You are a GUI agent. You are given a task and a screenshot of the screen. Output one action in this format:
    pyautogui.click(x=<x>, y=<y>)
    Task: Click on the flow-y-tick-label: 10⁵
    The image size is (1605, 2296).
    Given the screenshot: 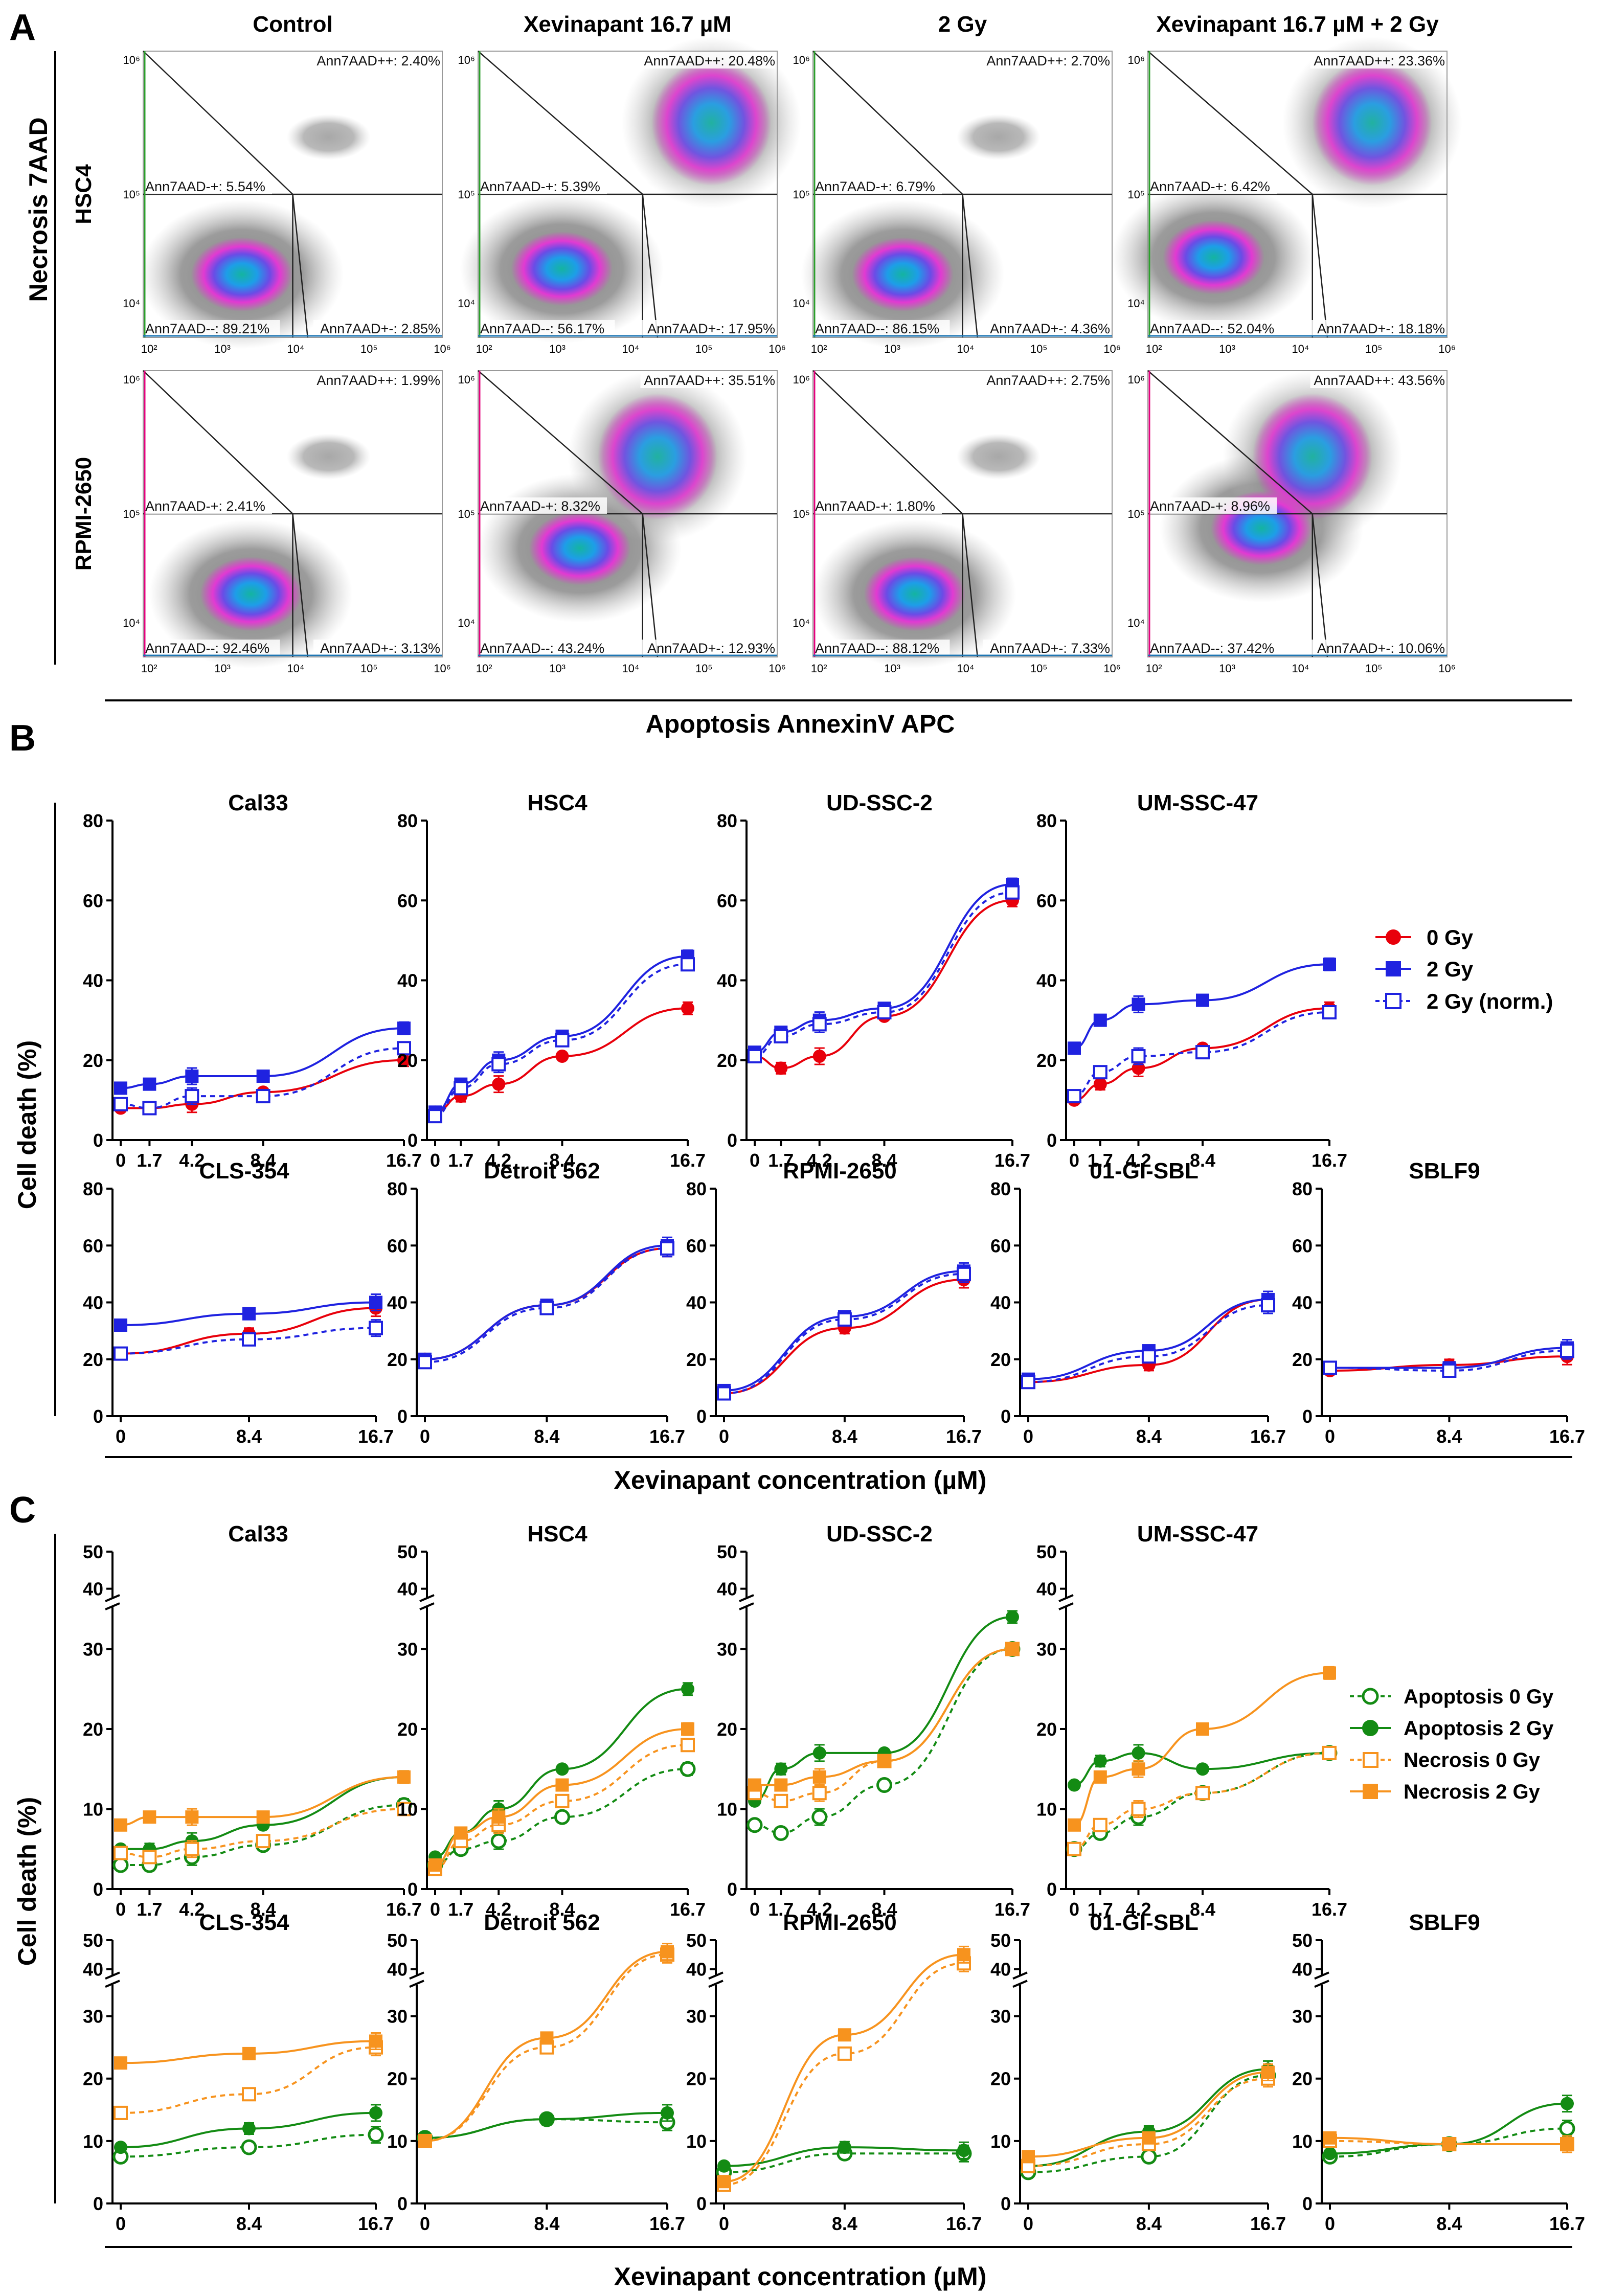 What is the action you would take?
    pyautogui.click(x=131, y=194)
    